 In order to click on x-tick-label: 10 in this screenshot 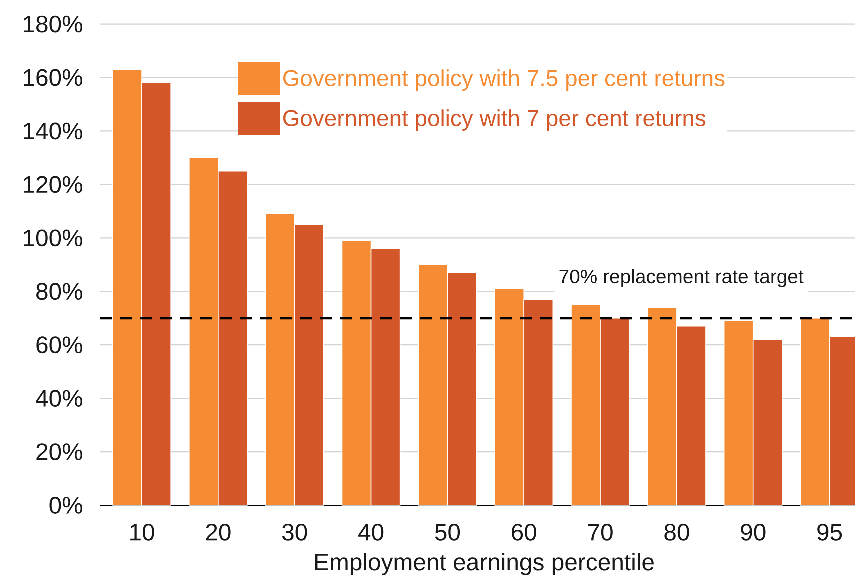, I will do `click(142, 532)`.